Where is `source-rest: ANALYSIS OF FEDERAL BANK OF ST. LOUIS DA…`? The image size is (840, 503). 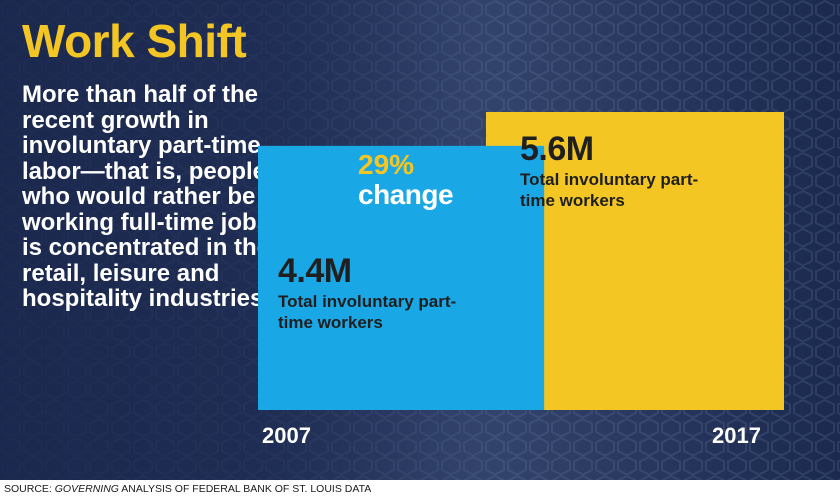
source-rest: ANALYSIS OF FEDERAL BANK OF ST. LOUIS DA… is located at coordinates (245, 489).